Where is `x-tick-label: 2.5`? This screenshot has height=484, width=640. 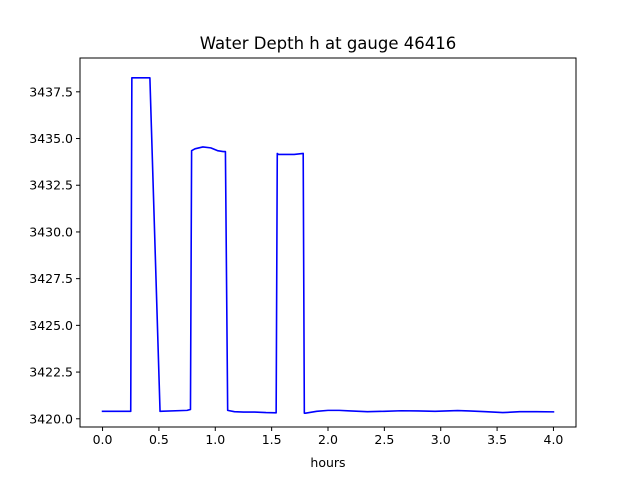
x-tick-label: 2.5 is located at coordinates (384, 439).